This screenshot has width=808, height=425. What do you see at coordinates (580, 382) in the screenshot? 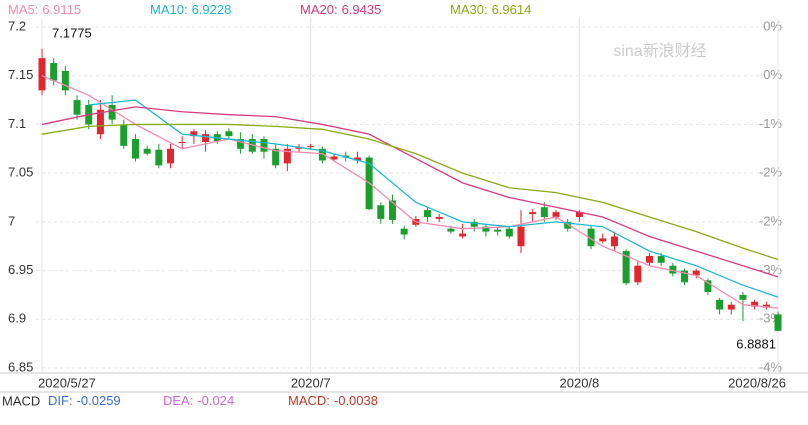
I see `x-tick-label: 2020/8` at bounding box center [580, 382].